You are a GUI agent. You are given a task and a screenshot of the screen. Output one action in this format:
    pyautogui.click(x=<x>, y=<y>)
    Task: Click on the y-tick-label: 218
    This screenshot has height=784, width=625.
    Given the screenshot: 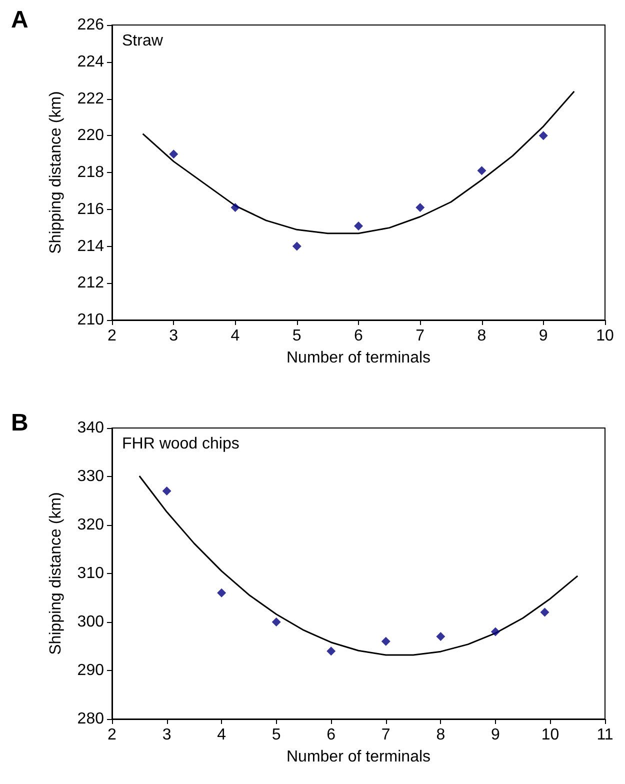 What is the action you would take?
    pyautogui.click(x=90, y=172)
    